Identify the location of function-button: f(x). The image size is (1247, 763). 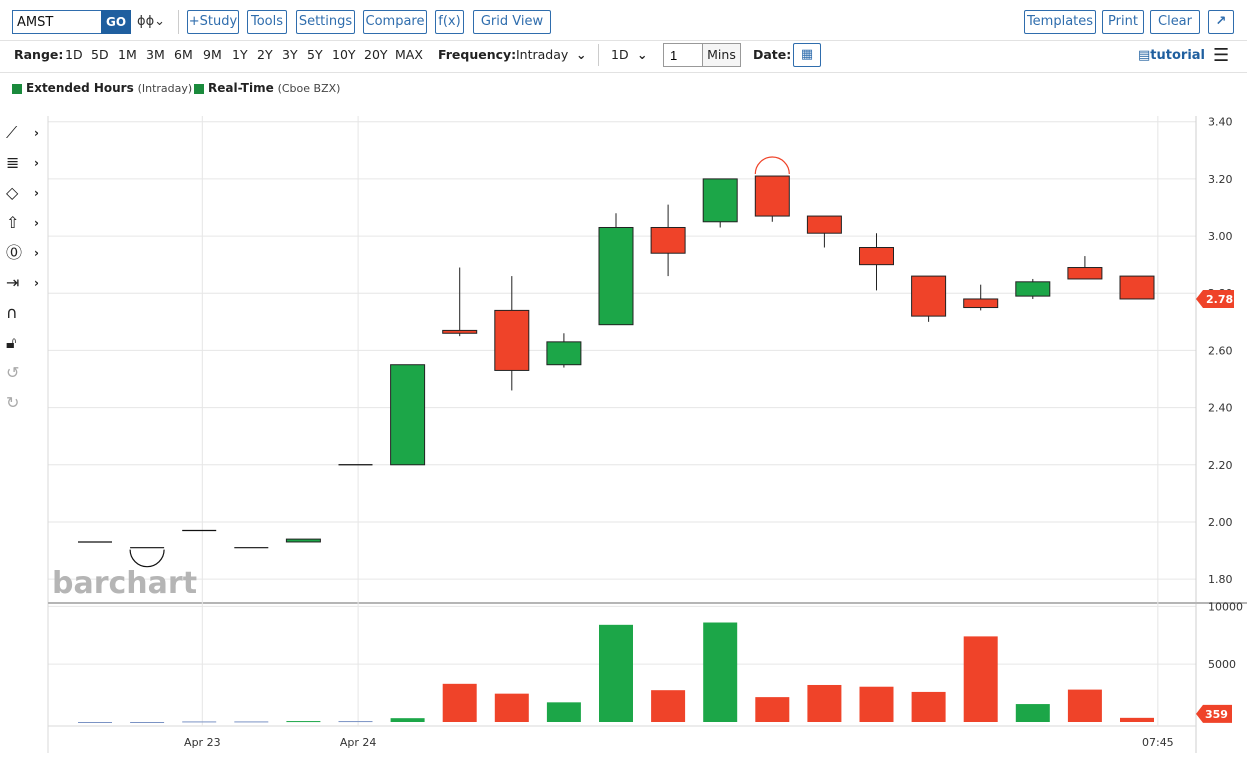
(449, 22).